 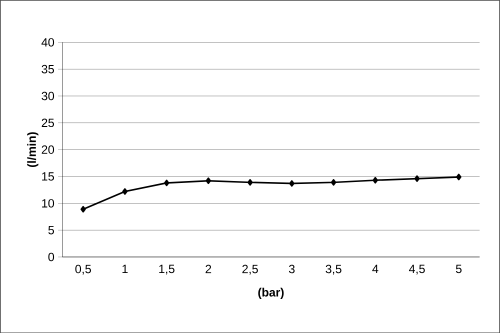 What do you see at coordinates (250, 269) in the screenshot?
I see `x-tick-label: 2,5` at bounding box center [250, 269].